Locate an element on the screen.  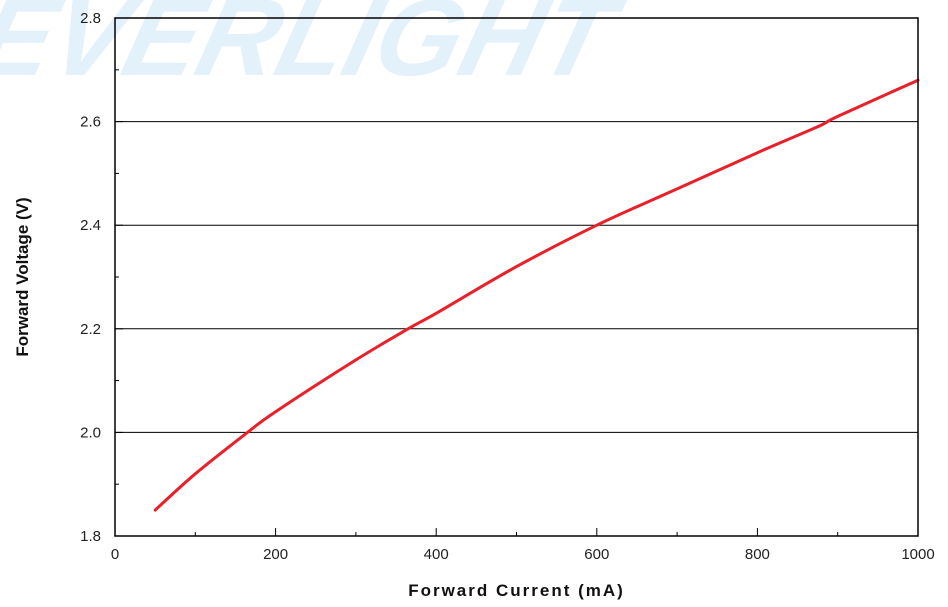
y-tick-label-2.8: 2.8 is located at coordinates (90, 18).